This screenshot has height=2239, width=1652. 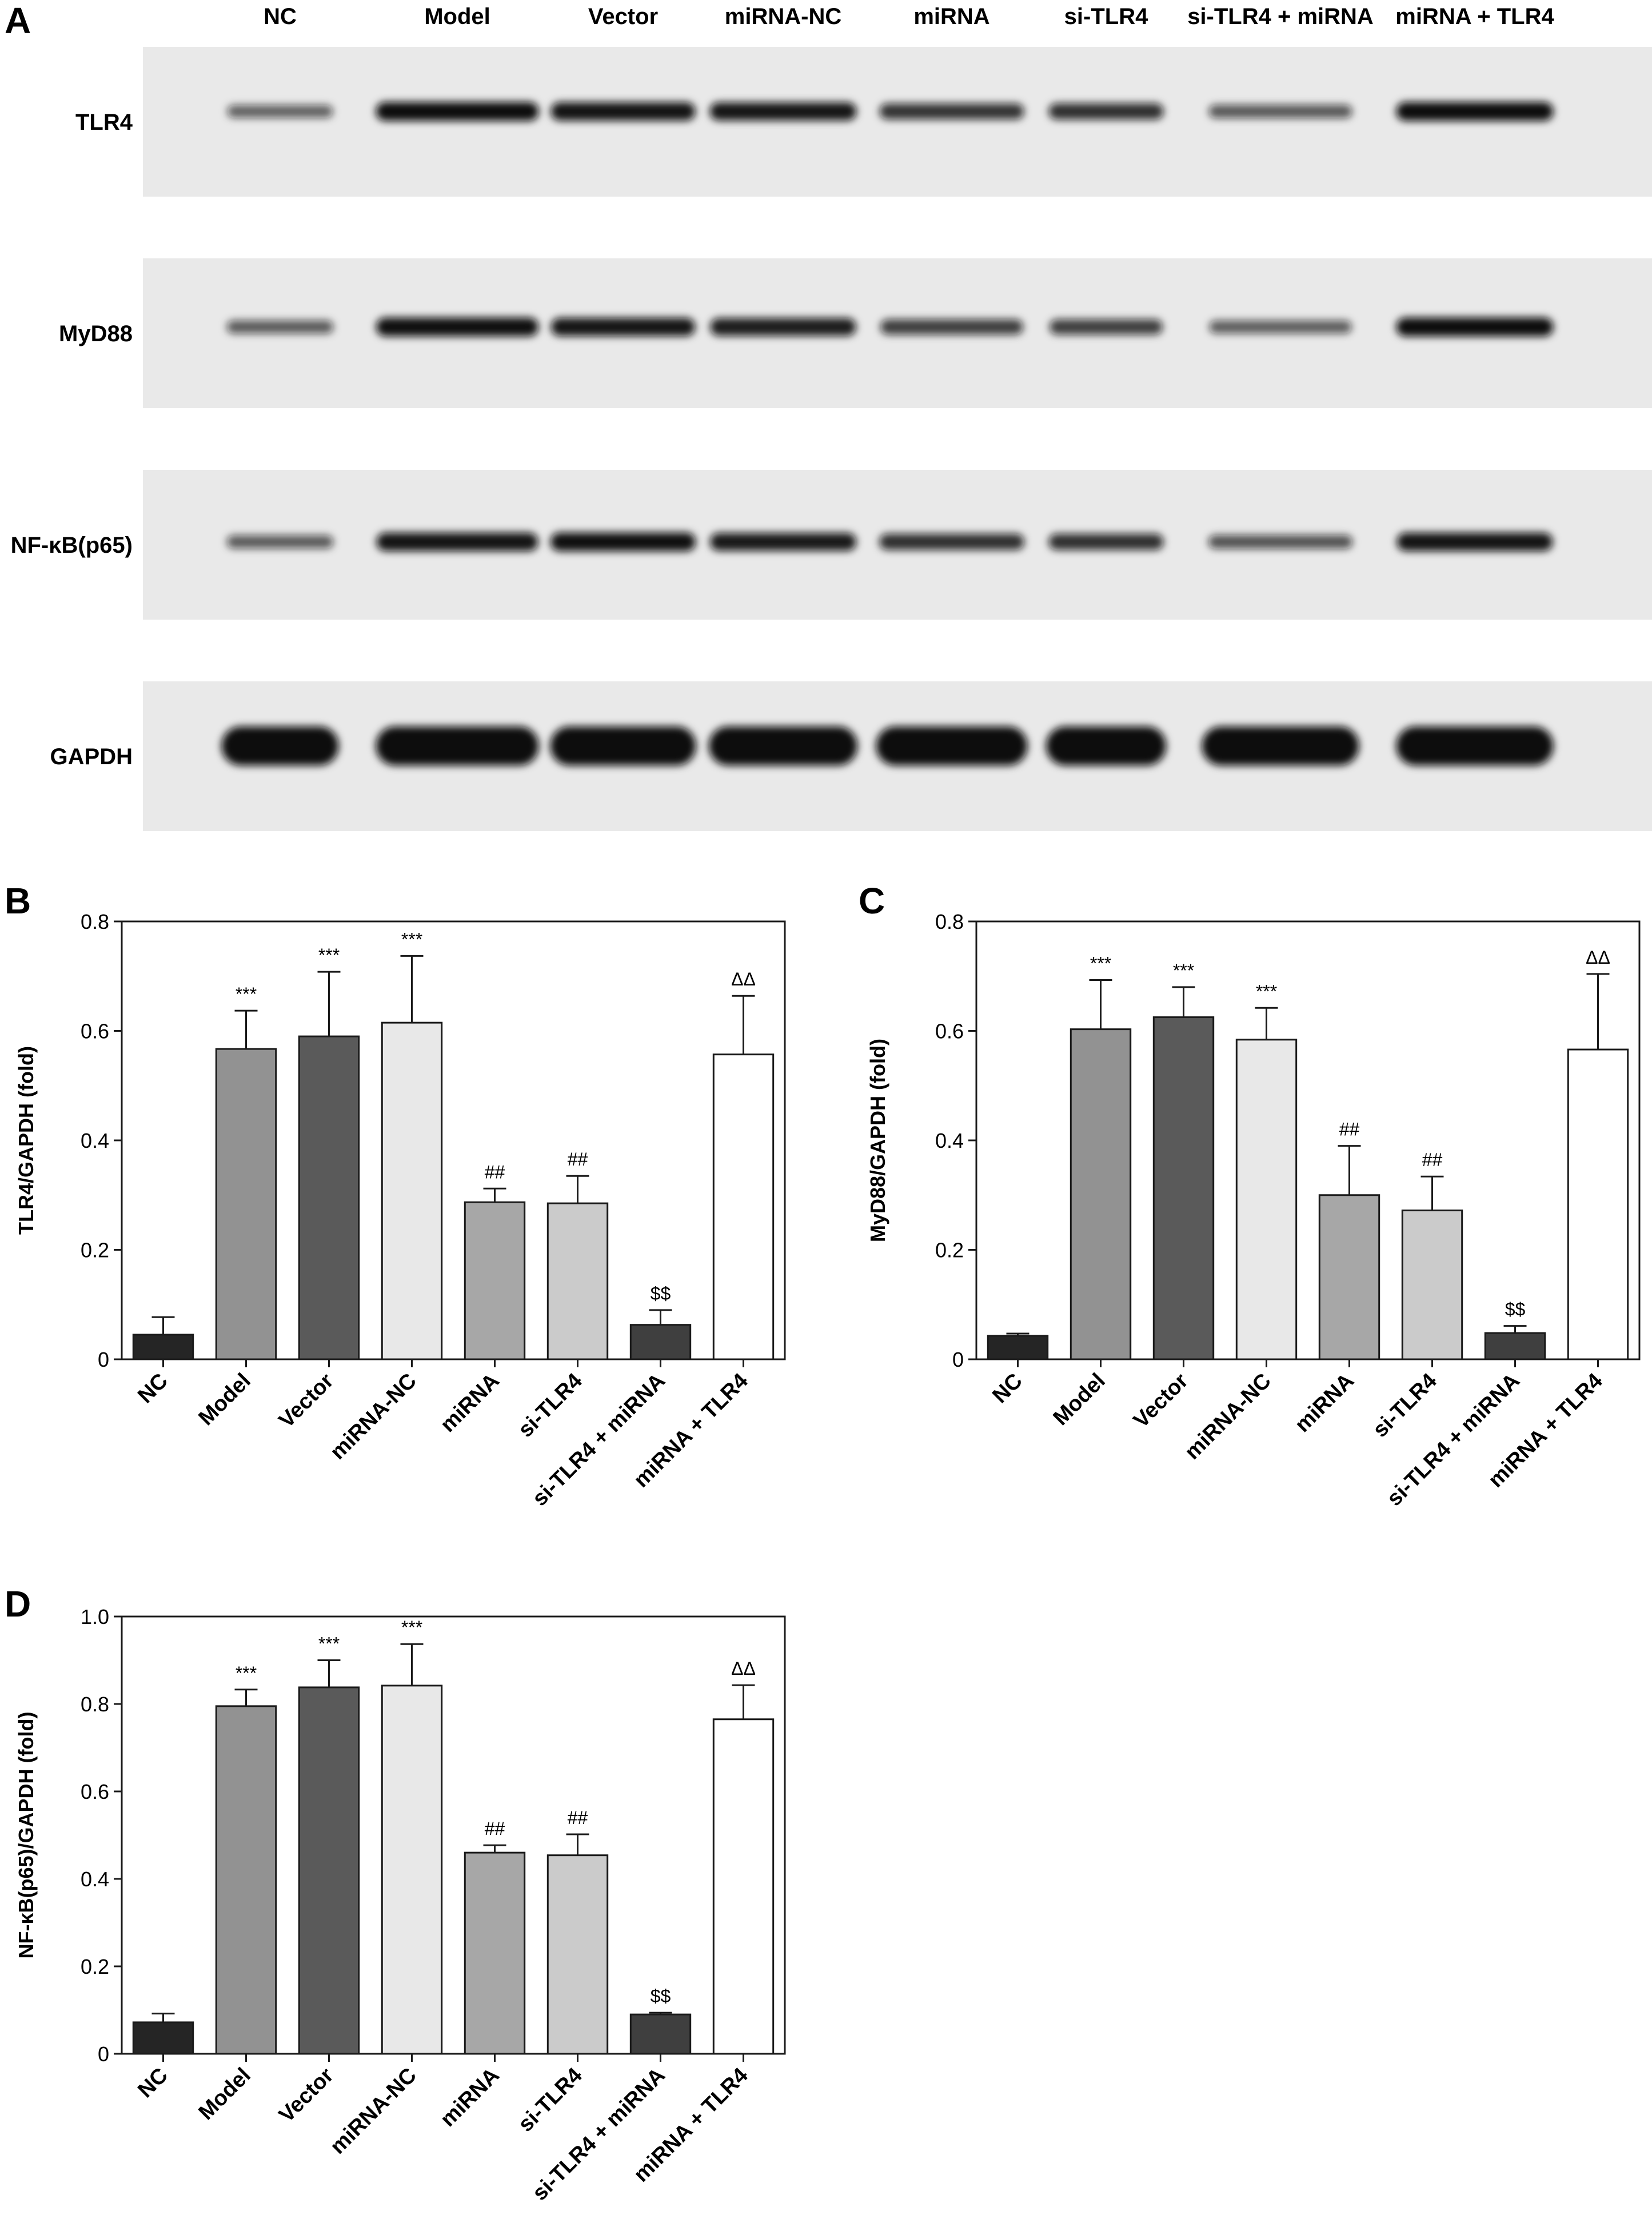 I want to click on protein-label: NF-κB(p65), so click(x=72, y=545).